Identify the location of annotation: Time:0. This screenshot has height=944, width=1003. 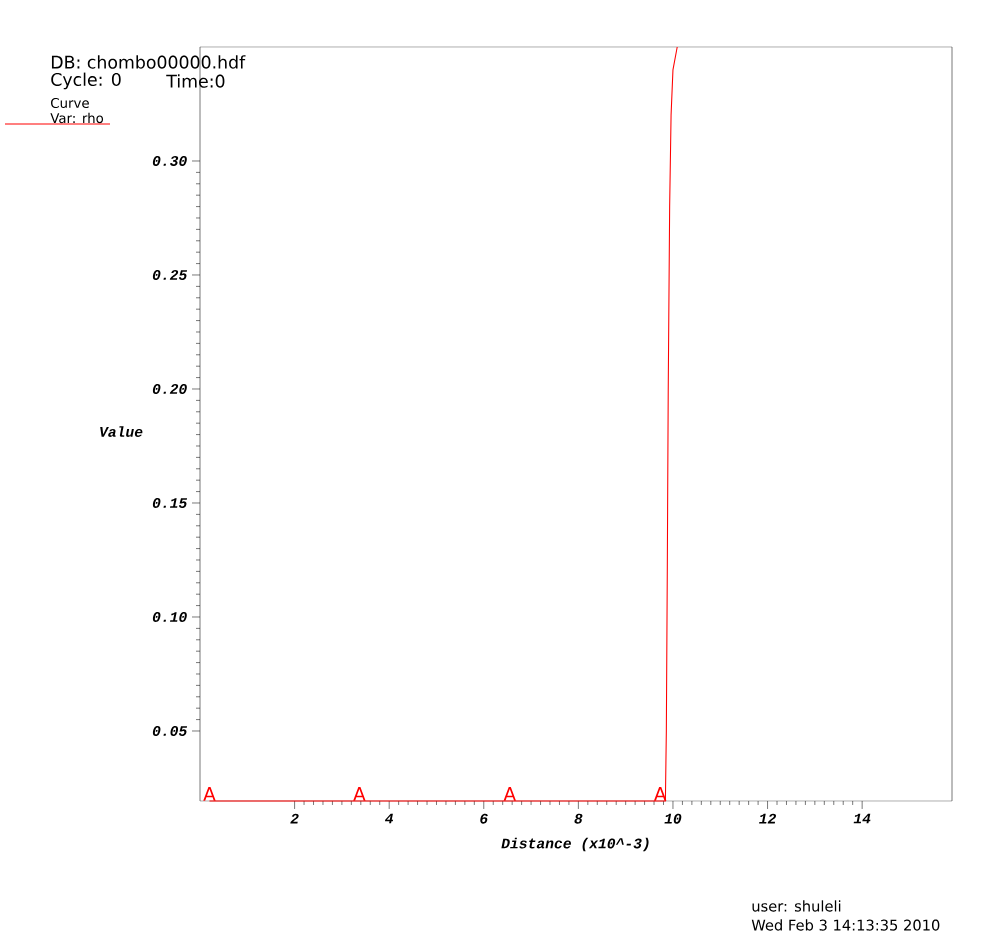
(195, 81).